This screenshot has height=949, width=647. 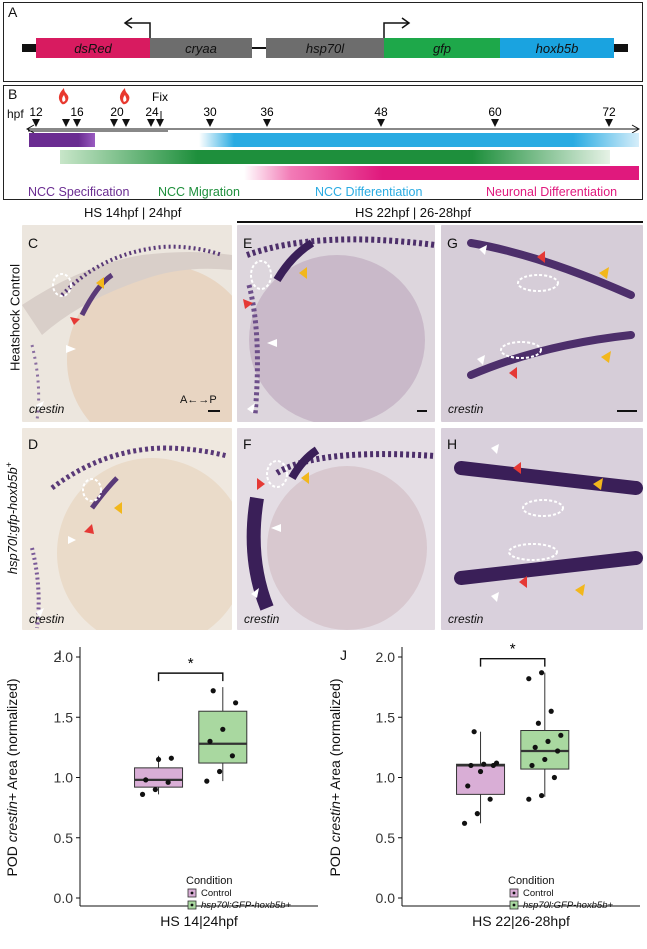 I want to click on segment-hoxb5b, so click(x=557, y=48).